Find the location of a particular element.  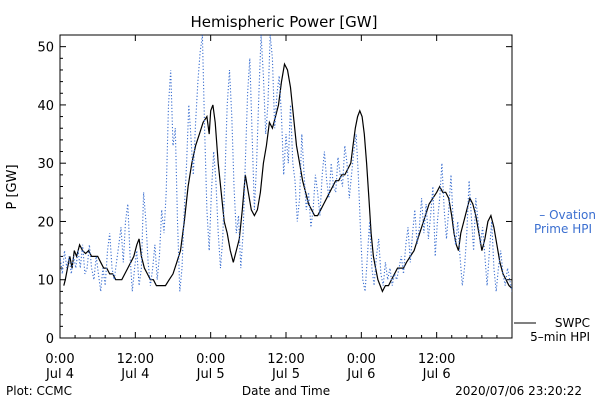

y-axis-label: P [GW] is located at coordinates (12, 186).